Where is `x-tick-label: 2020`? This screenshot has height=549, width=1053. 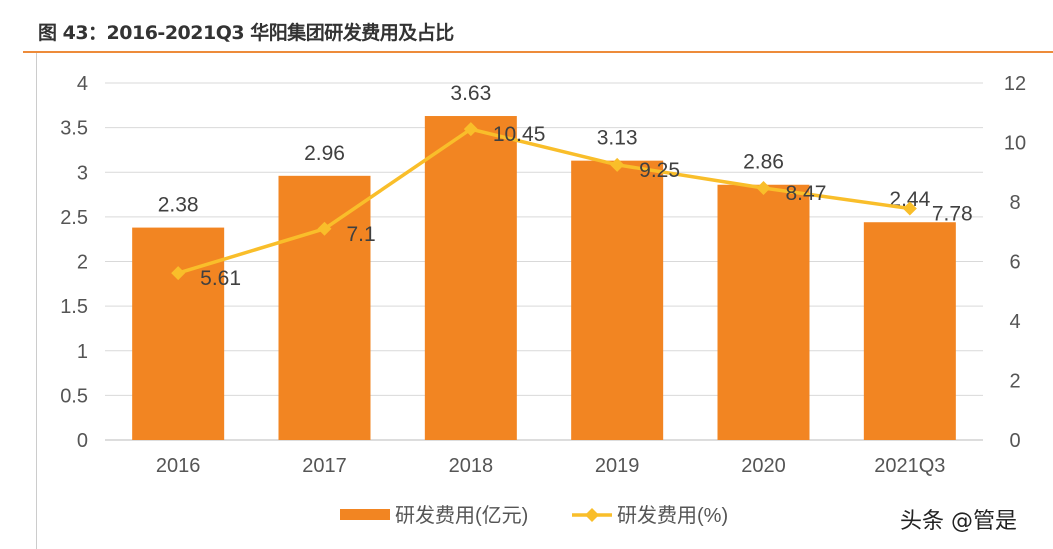 x-tick-label: 2020 is located at coordinates (763, 466).